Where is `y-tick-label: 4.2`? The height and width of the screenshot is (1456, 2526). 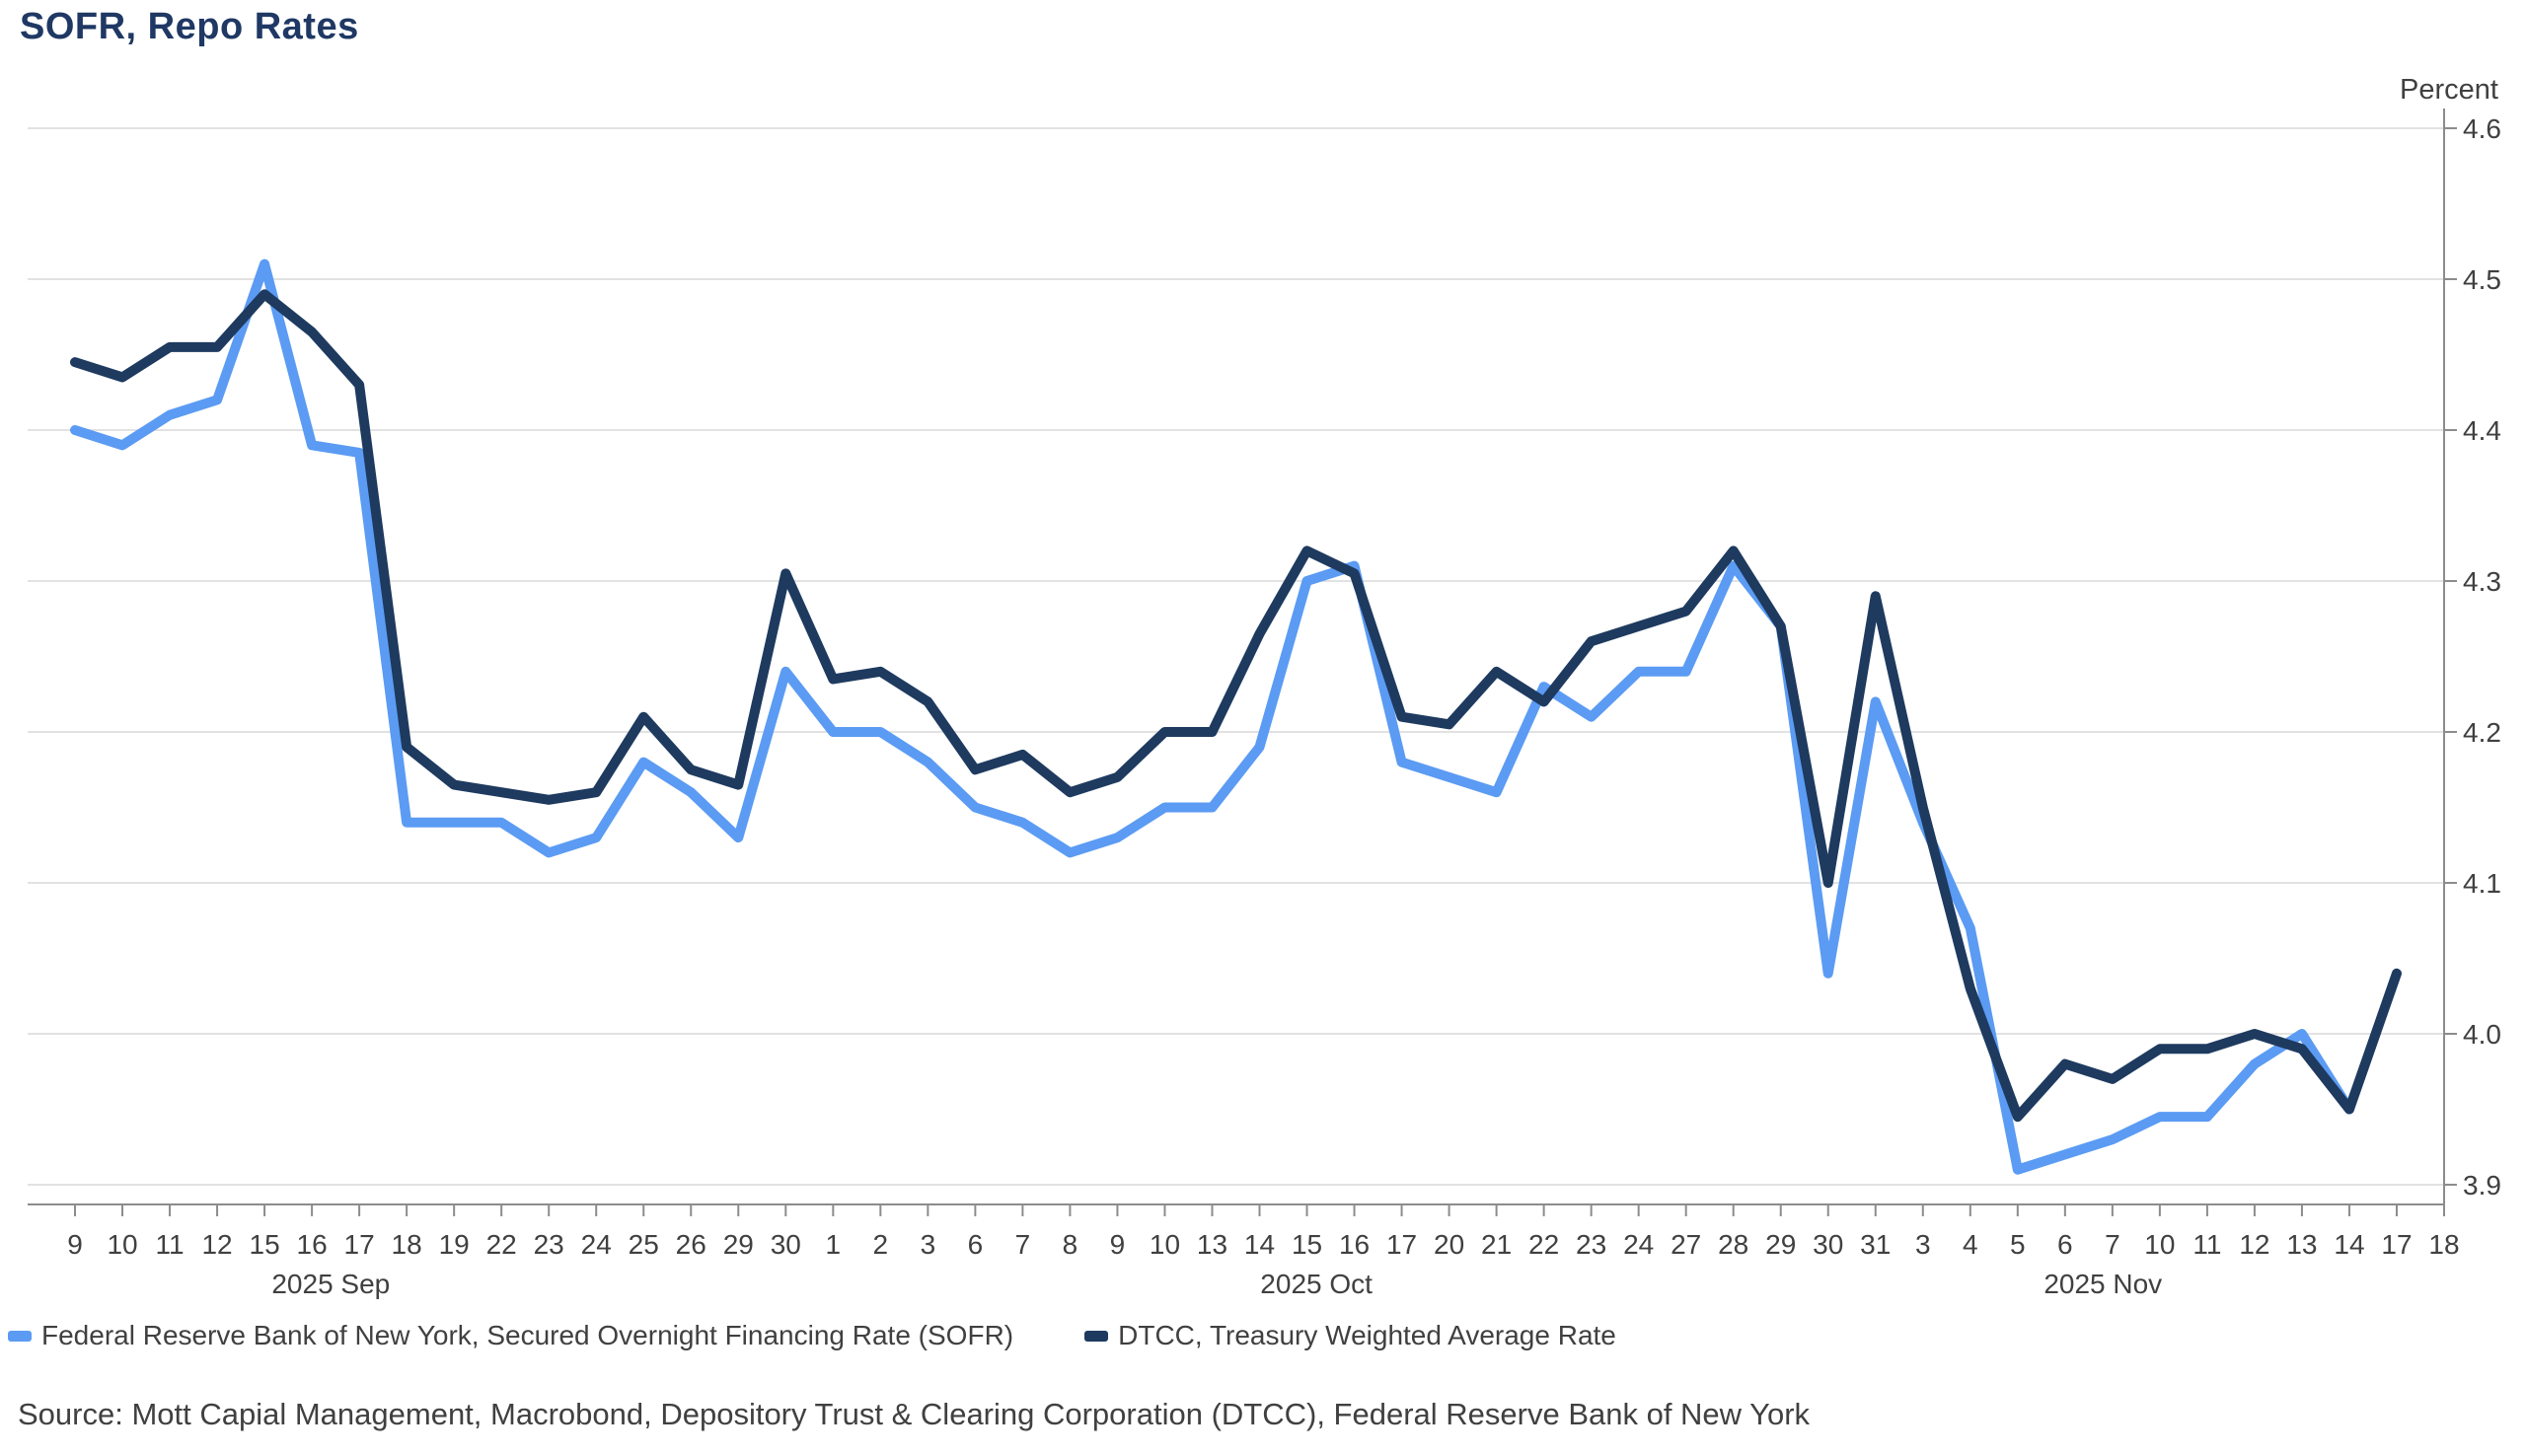 y-tick-label: 4.2 is located at coordinates (2482, 732).